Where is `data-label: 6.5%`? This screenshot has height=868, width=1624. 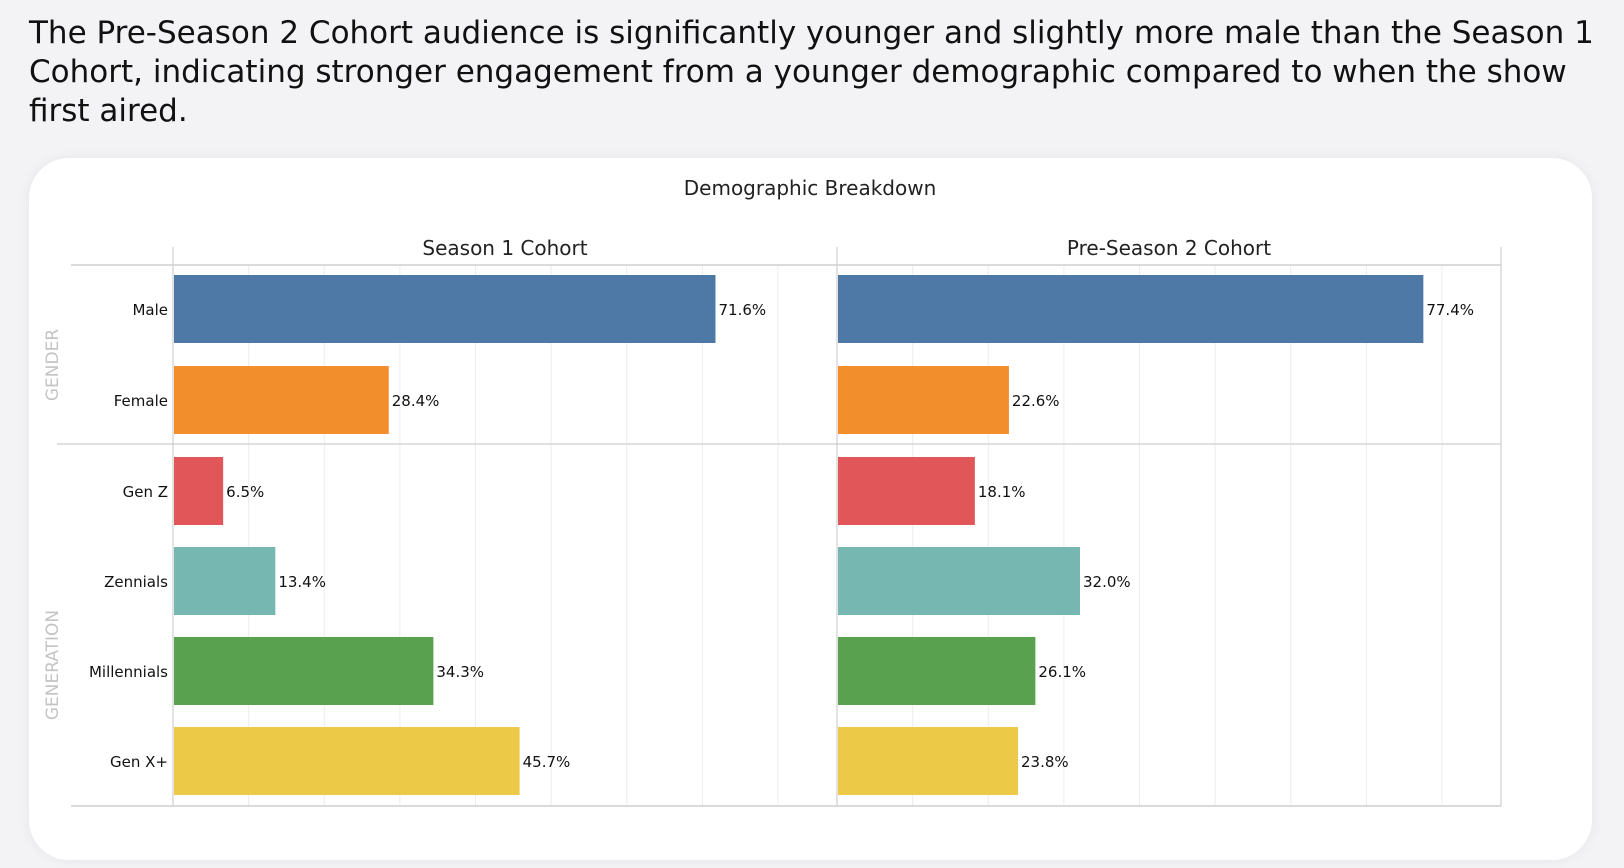
data-label: 6.5% is located at coordinates (245, 492).